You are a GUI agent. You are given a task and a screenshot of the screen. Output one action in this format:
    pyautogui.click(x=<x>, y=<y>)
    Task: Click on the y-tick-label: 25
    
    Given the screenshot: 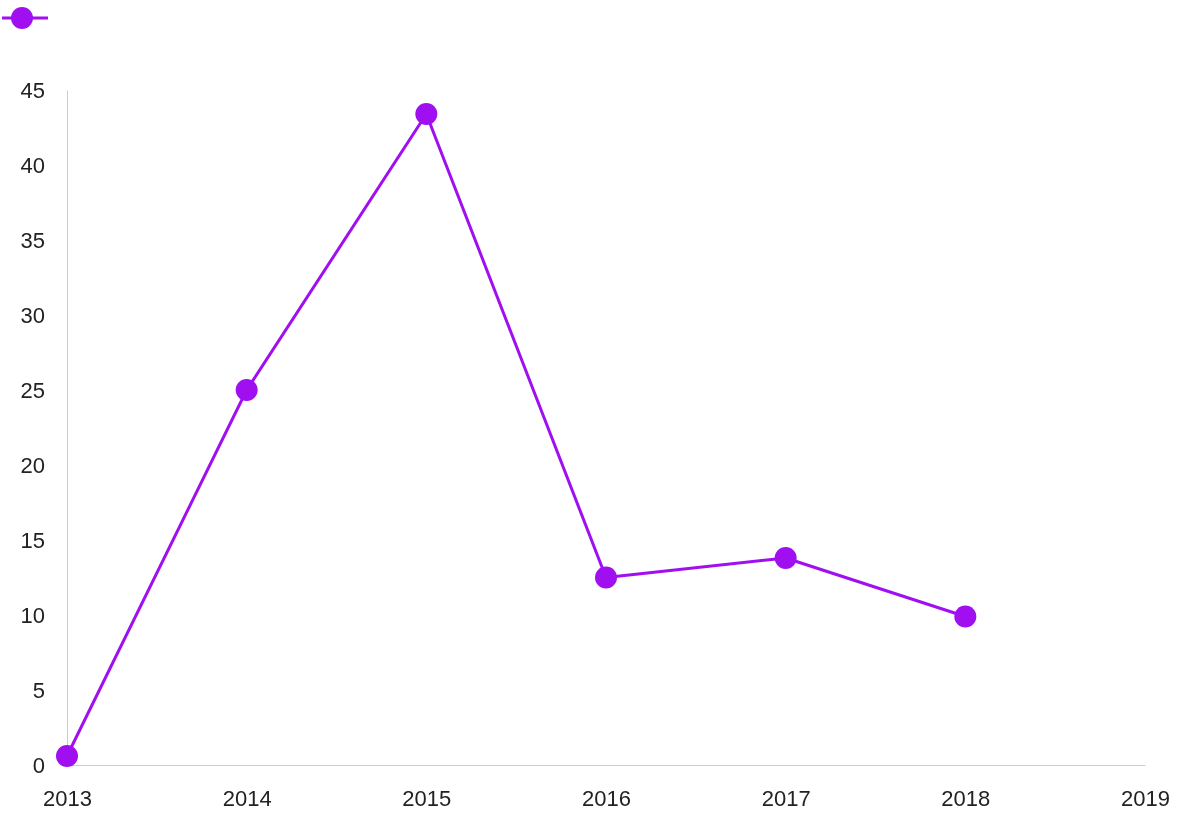 What is the action you would take?
    pyautogui.click(x=32, y=390)
    